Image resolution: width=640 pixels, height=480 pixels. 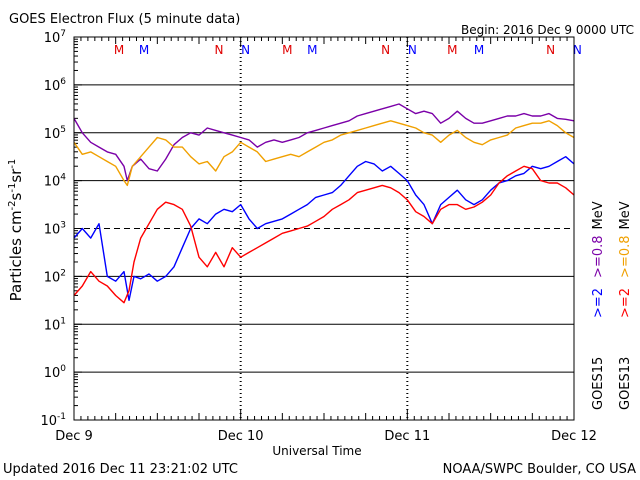 What do you see at coordinates (63, 273) in the screenshot?
I see `y-tick-exponent: 2` at bounding box center [63, 273].